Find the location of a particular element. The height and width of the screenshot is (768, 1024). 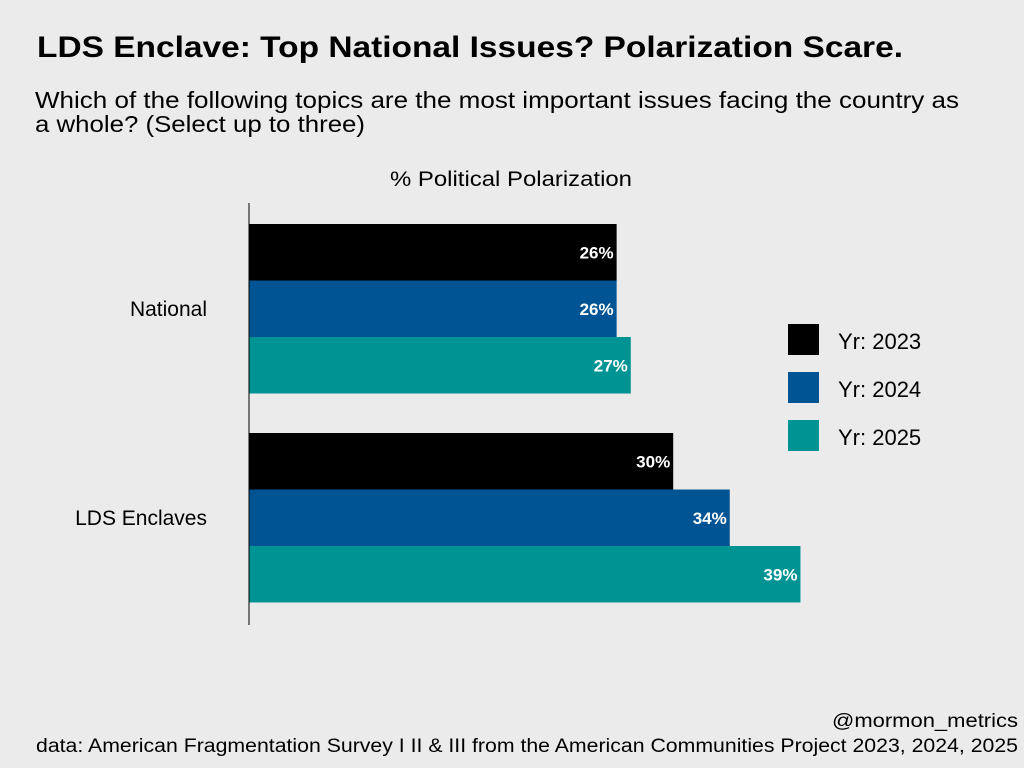

legend-label: Yr: 2024 is located at coordinates (879, 389).